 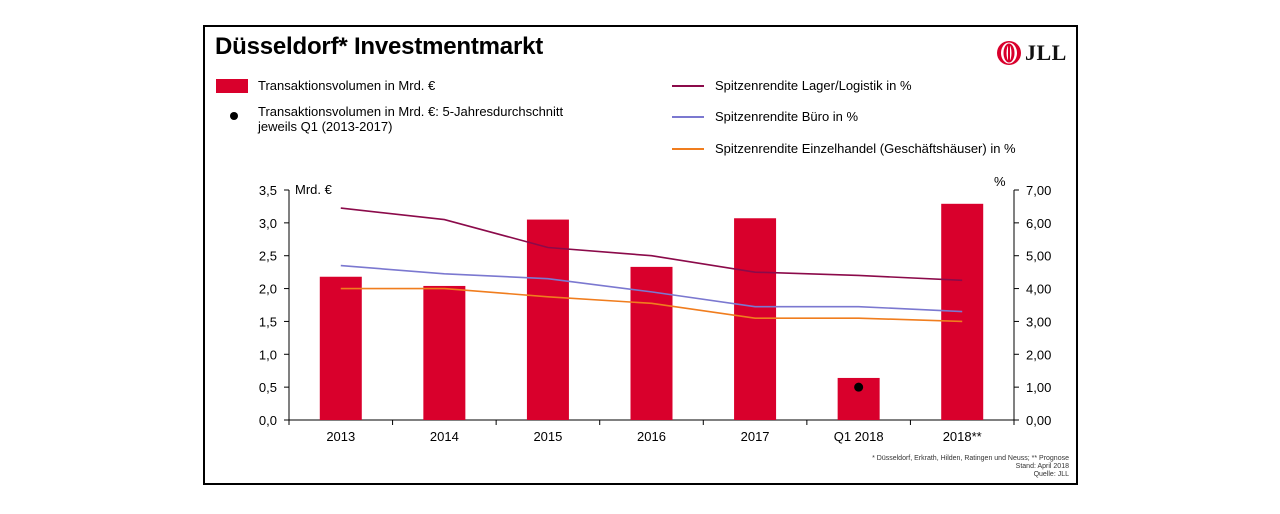 I want to click on legend-dot-marker, so click(x=234, y=116).